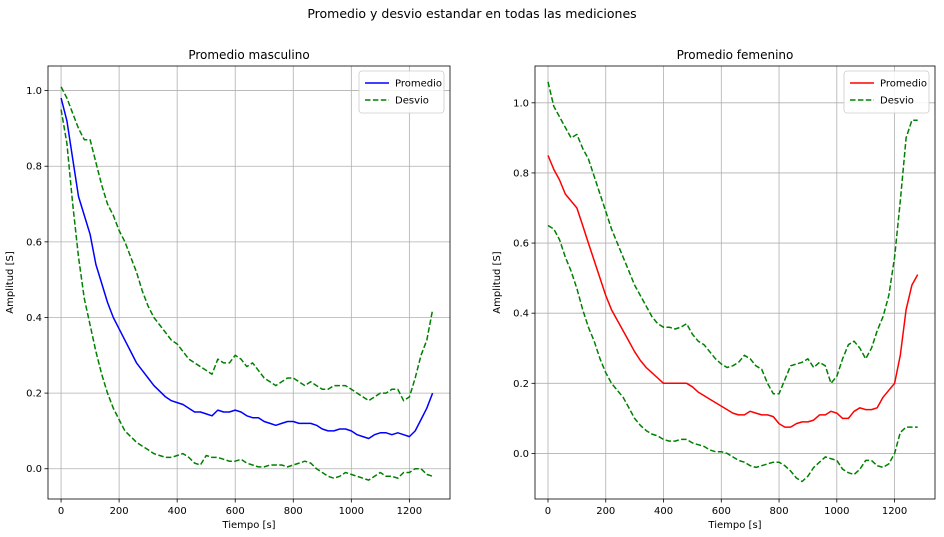  I want to click on subplot-title: Promedio femenino, so click(735, 55).